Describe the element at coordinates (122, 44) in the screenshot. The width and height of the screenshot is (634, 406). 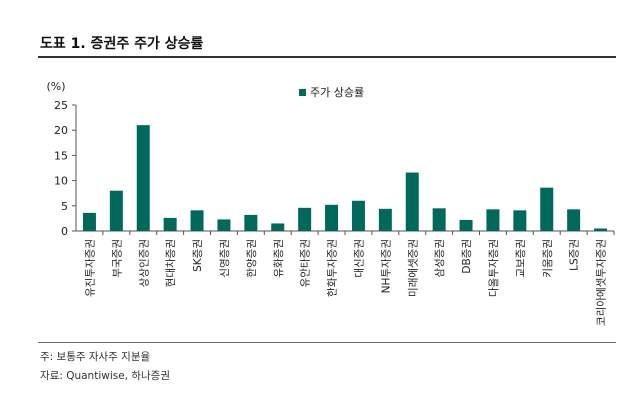
I see `figure-title: 도표 1. 증권주 주가 상승률` at that location.